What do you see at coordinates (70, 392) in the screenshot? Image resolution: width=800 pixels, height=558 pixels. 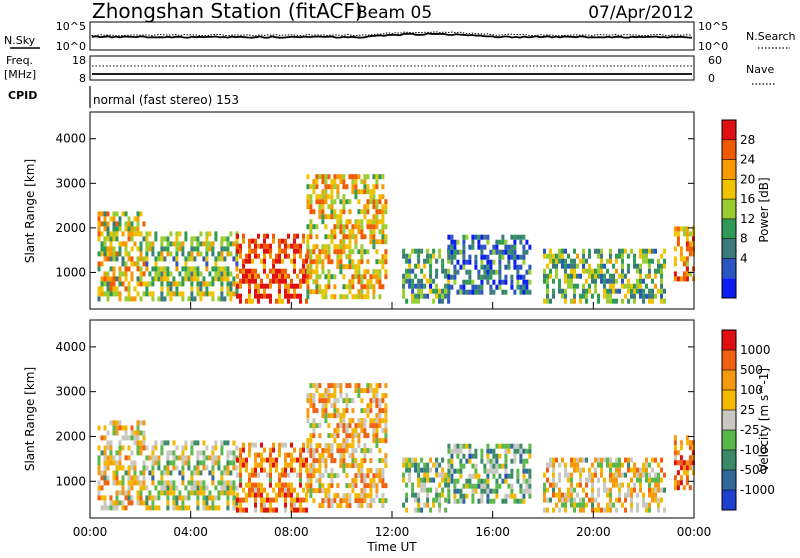 I see `y-tick-label: 3000` at bounding box center [70, 392].